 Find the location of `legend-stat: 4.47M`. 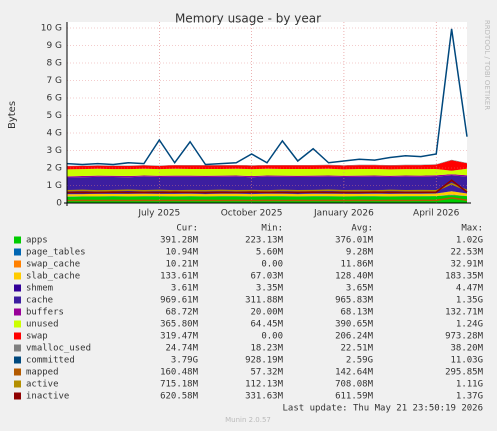

legend-stat: 4.47M is located at coordinates (470, 289).